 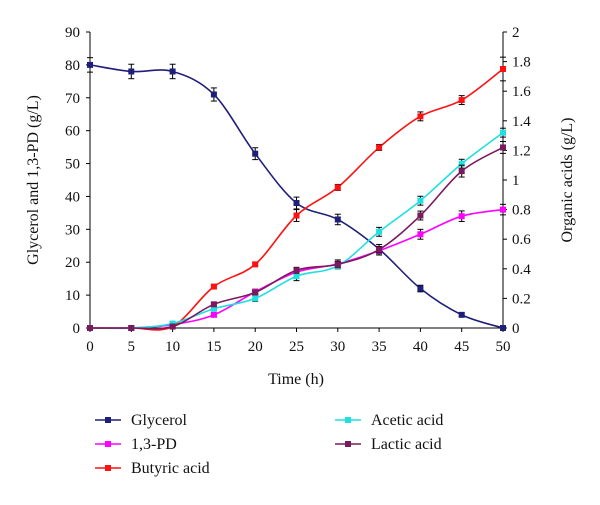 I want to click on legend-item-butyric-acid: Butyric acid, so click(x=152, y=468).